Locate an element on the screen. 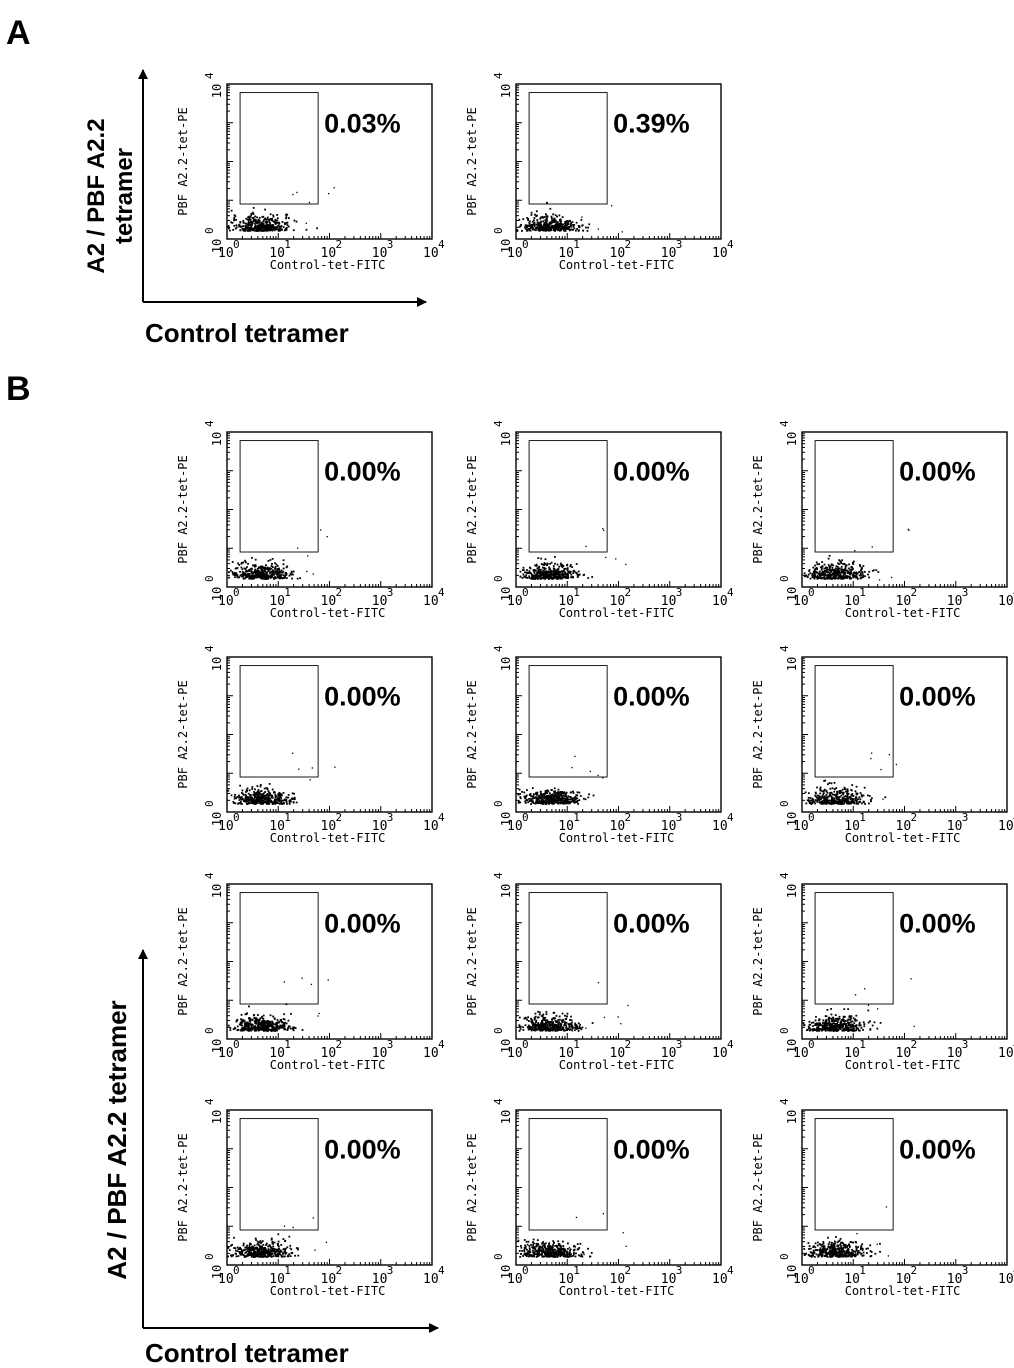 The height and width of the screenshot is (1368, 1014). y-tick-label: 4 is located at coordinates (209, 423).